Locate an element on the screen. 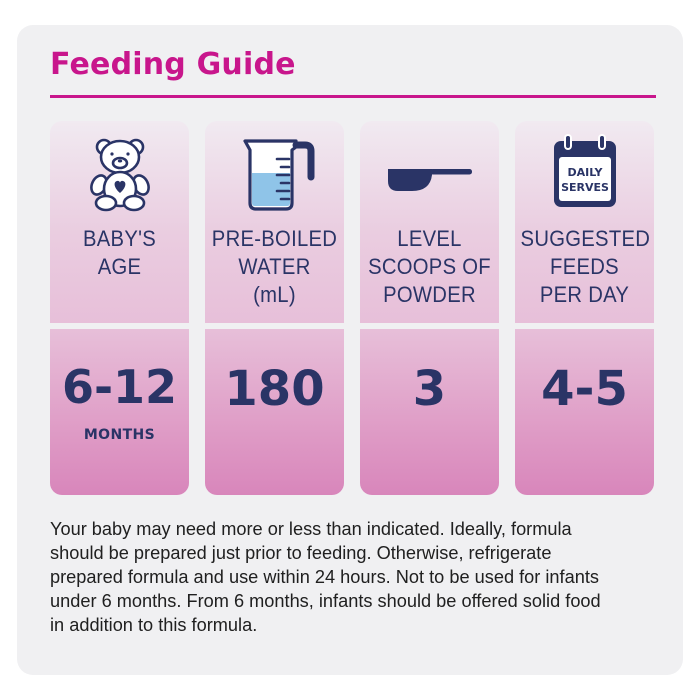 The width and height of the screenshot is (700, 700). water-value: 180 is located at coordinates (274, 389).